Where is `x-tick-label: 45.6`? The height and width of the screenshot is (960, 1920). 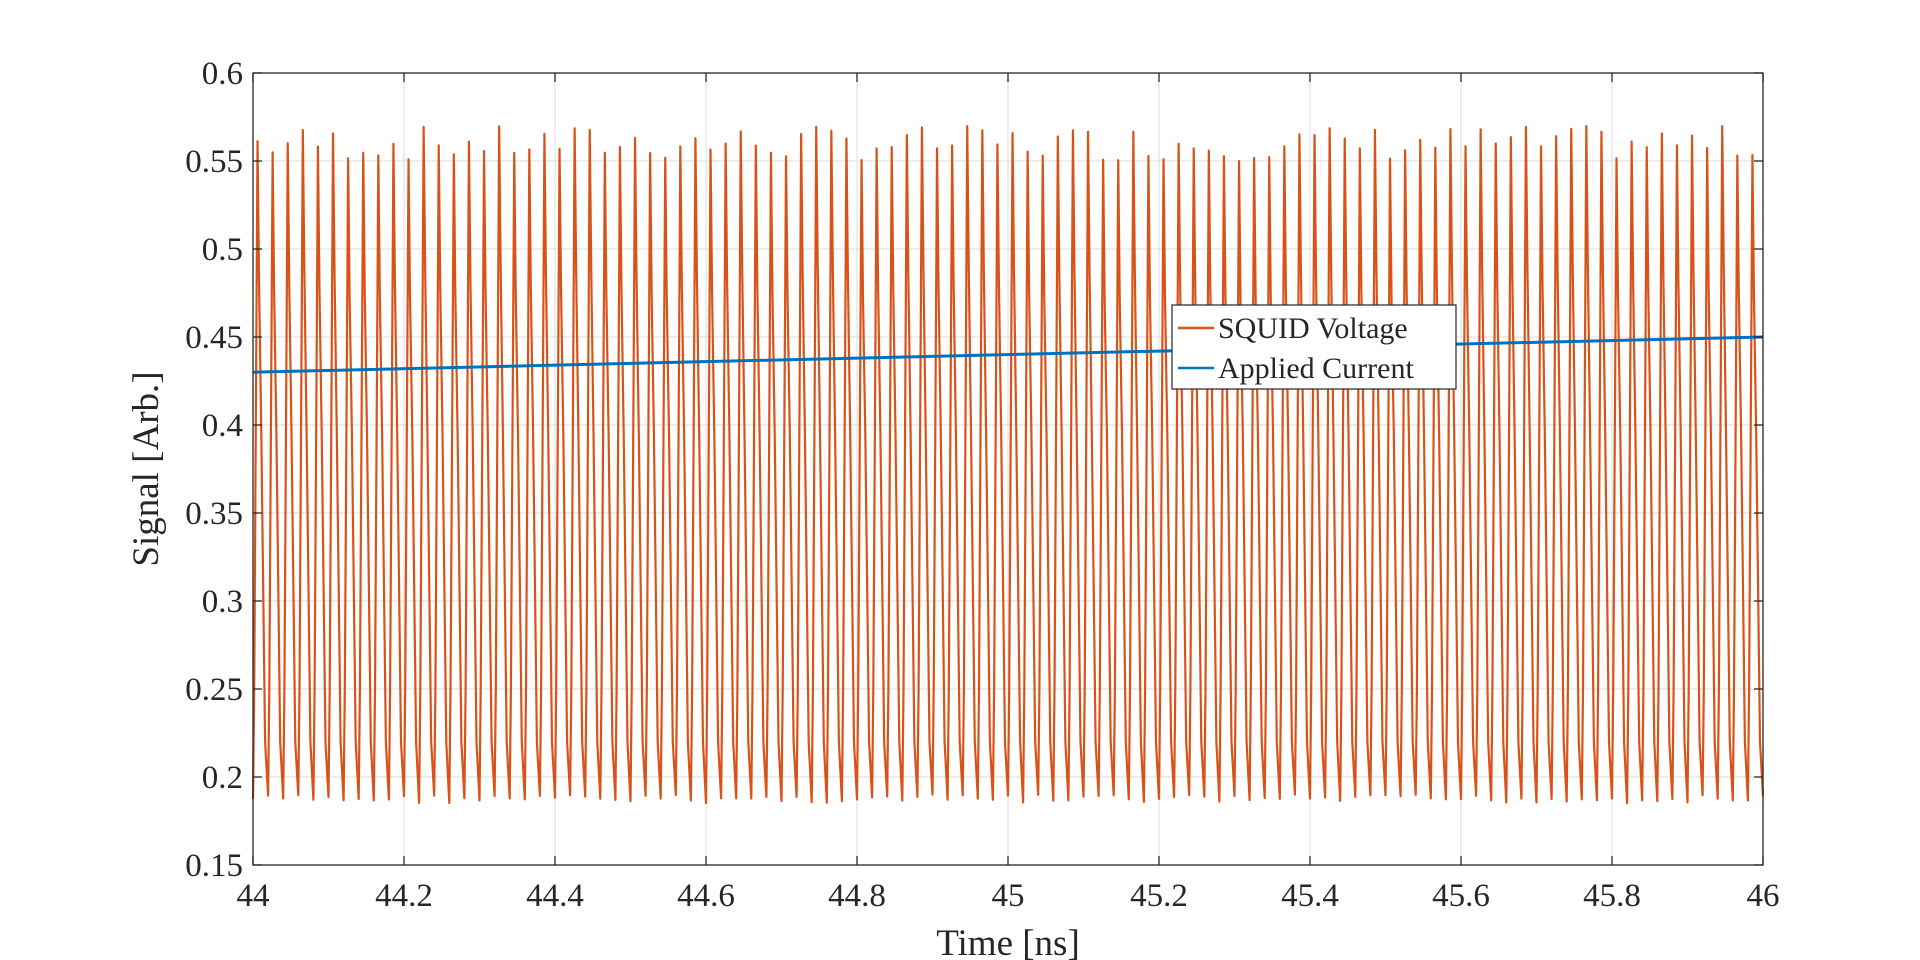
x-tick-label: 45.6 is located at coordinates (1461, 896).